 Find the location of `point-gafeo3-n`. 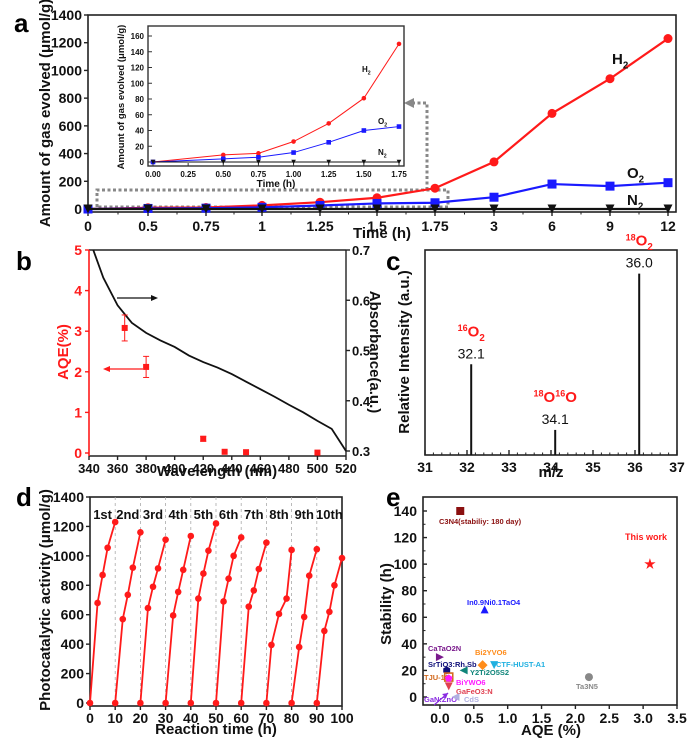

point-gafeo3-n is located at coordinates (448, 686).